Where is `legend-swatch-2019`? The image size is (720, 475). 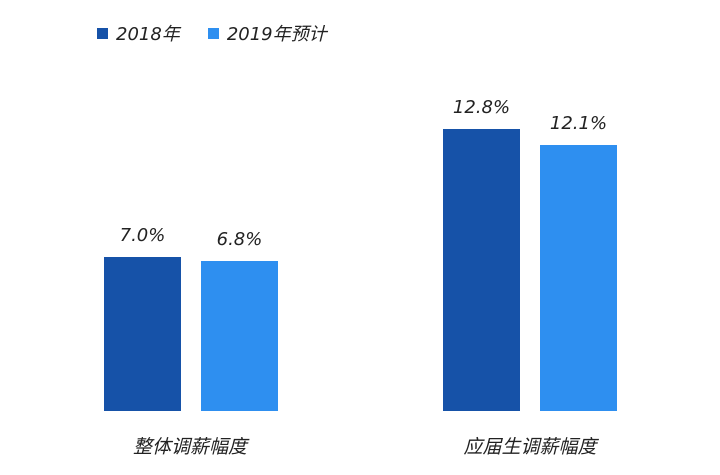 legend-swatch-2019 is located at coordinates (213, 33).